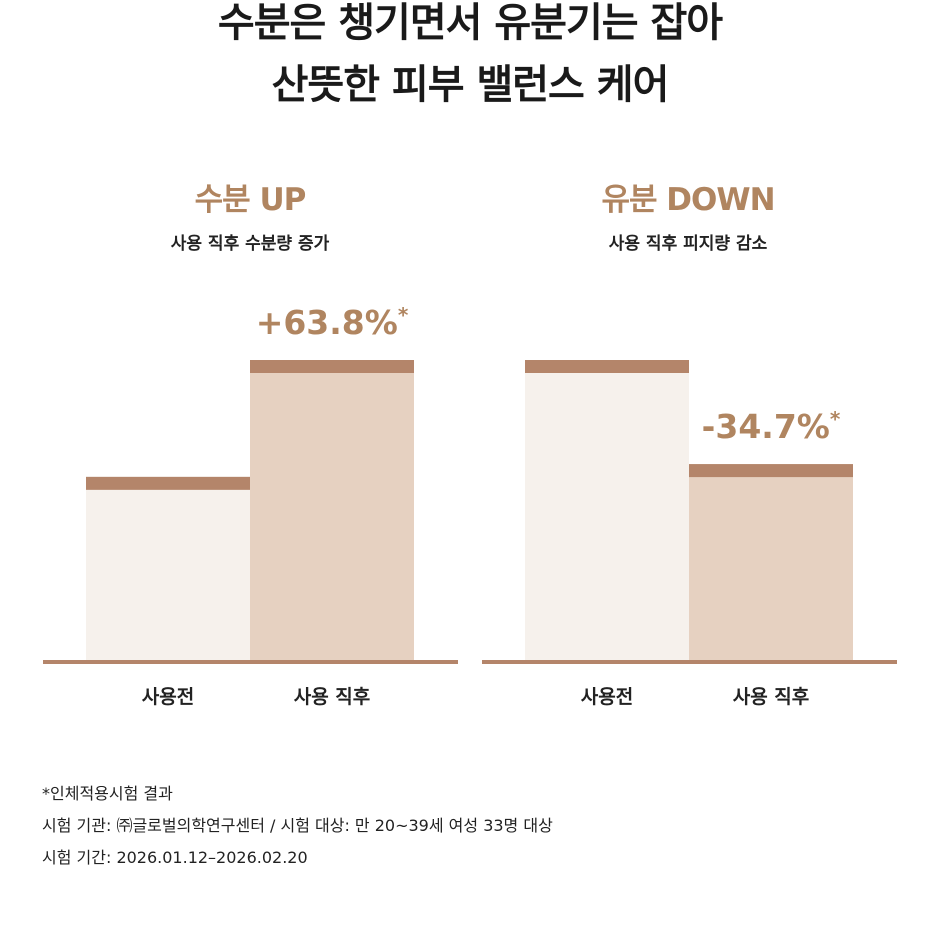 The width and height of the screenshot is (940, 940). I want to click on headline-line-1: 수분은 챙기면서 유분기는 잡아, so click(470, 23).